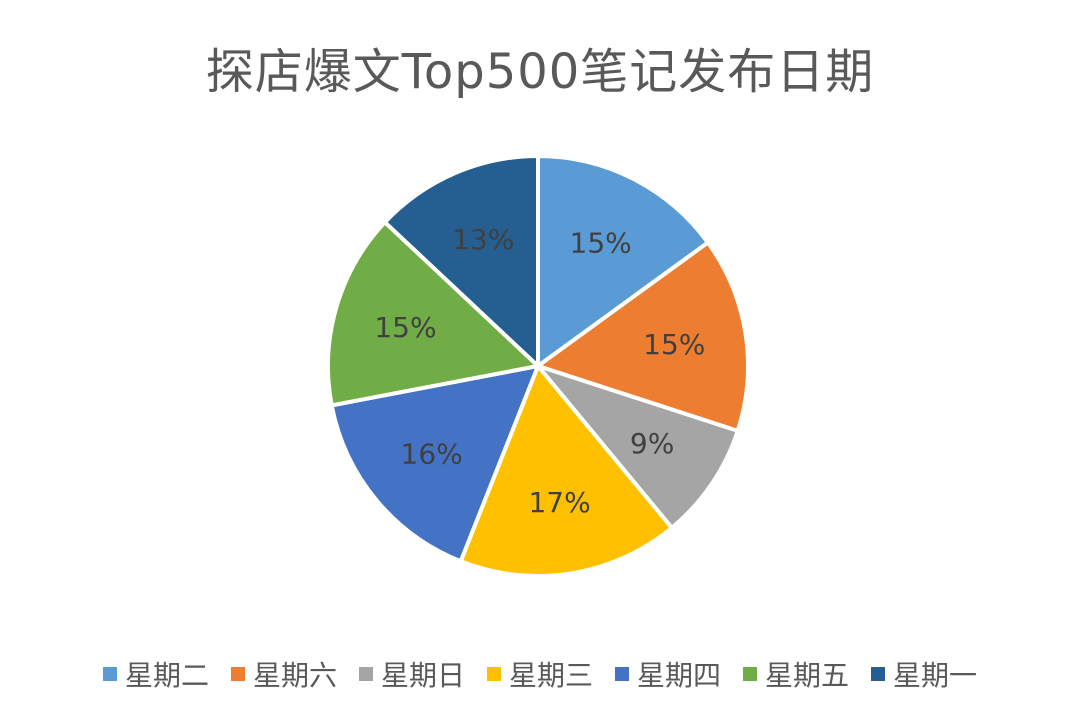  Describe the element at coordinates (294, 675) in the screenshot. I see `legend-label: 星期六` at that location.